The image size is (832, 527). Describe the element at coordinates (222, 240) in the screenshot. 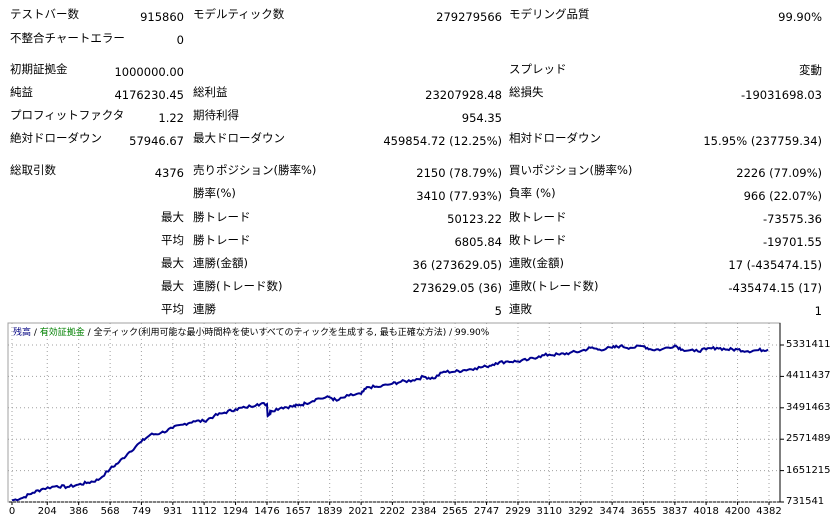

I see `average-win-label: 勝トレード` at that location.